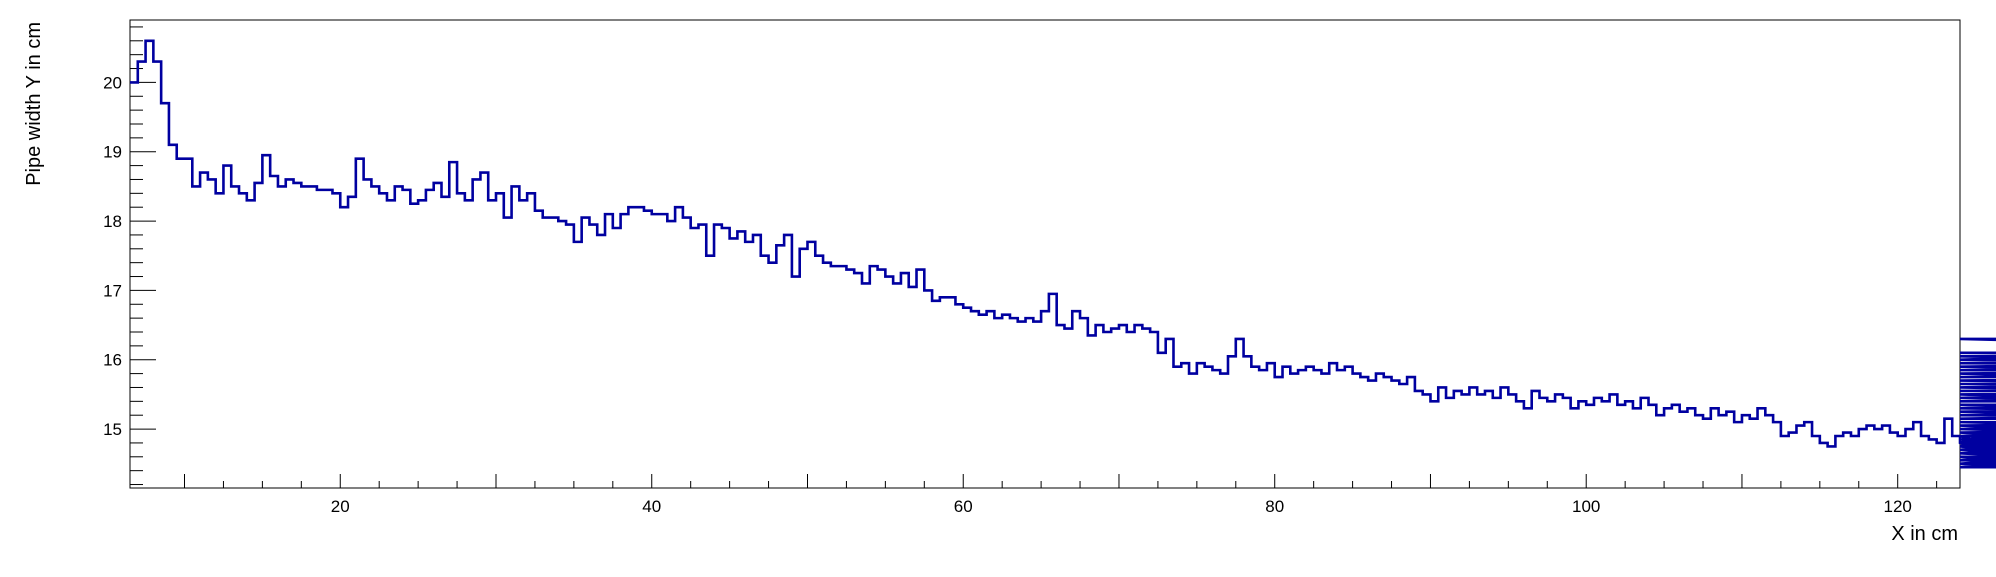  I want to click on y-tick-label: 16, so click(112, 360).